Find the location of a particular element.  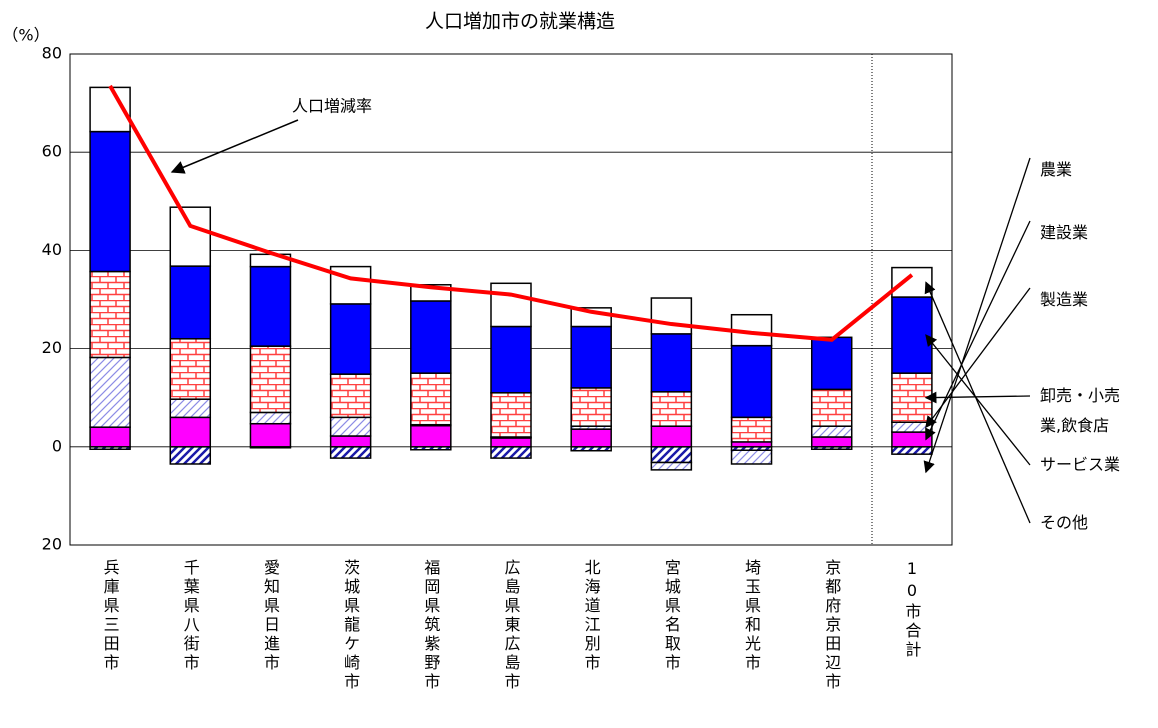

x-tick-label: 埼玉県和光市 is located at coordinates (751, 616).